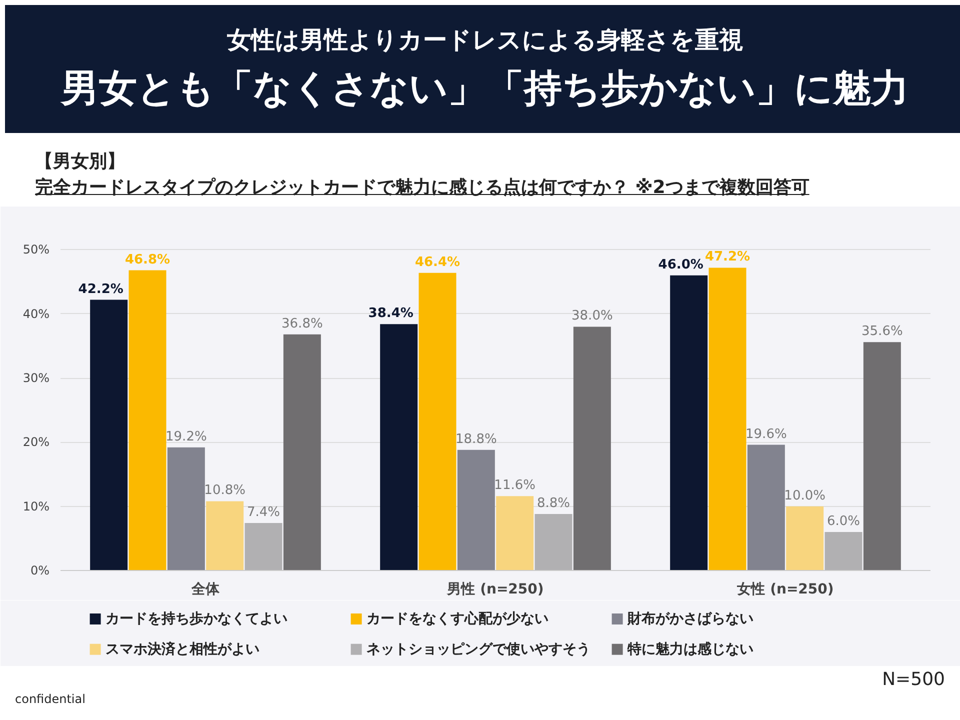 Image resolution: width=960 pixels, height=720 pixels. Describe the element at coordinates (36, 378) in the screenshot. I see `y-tick-label: 30%` at that location.